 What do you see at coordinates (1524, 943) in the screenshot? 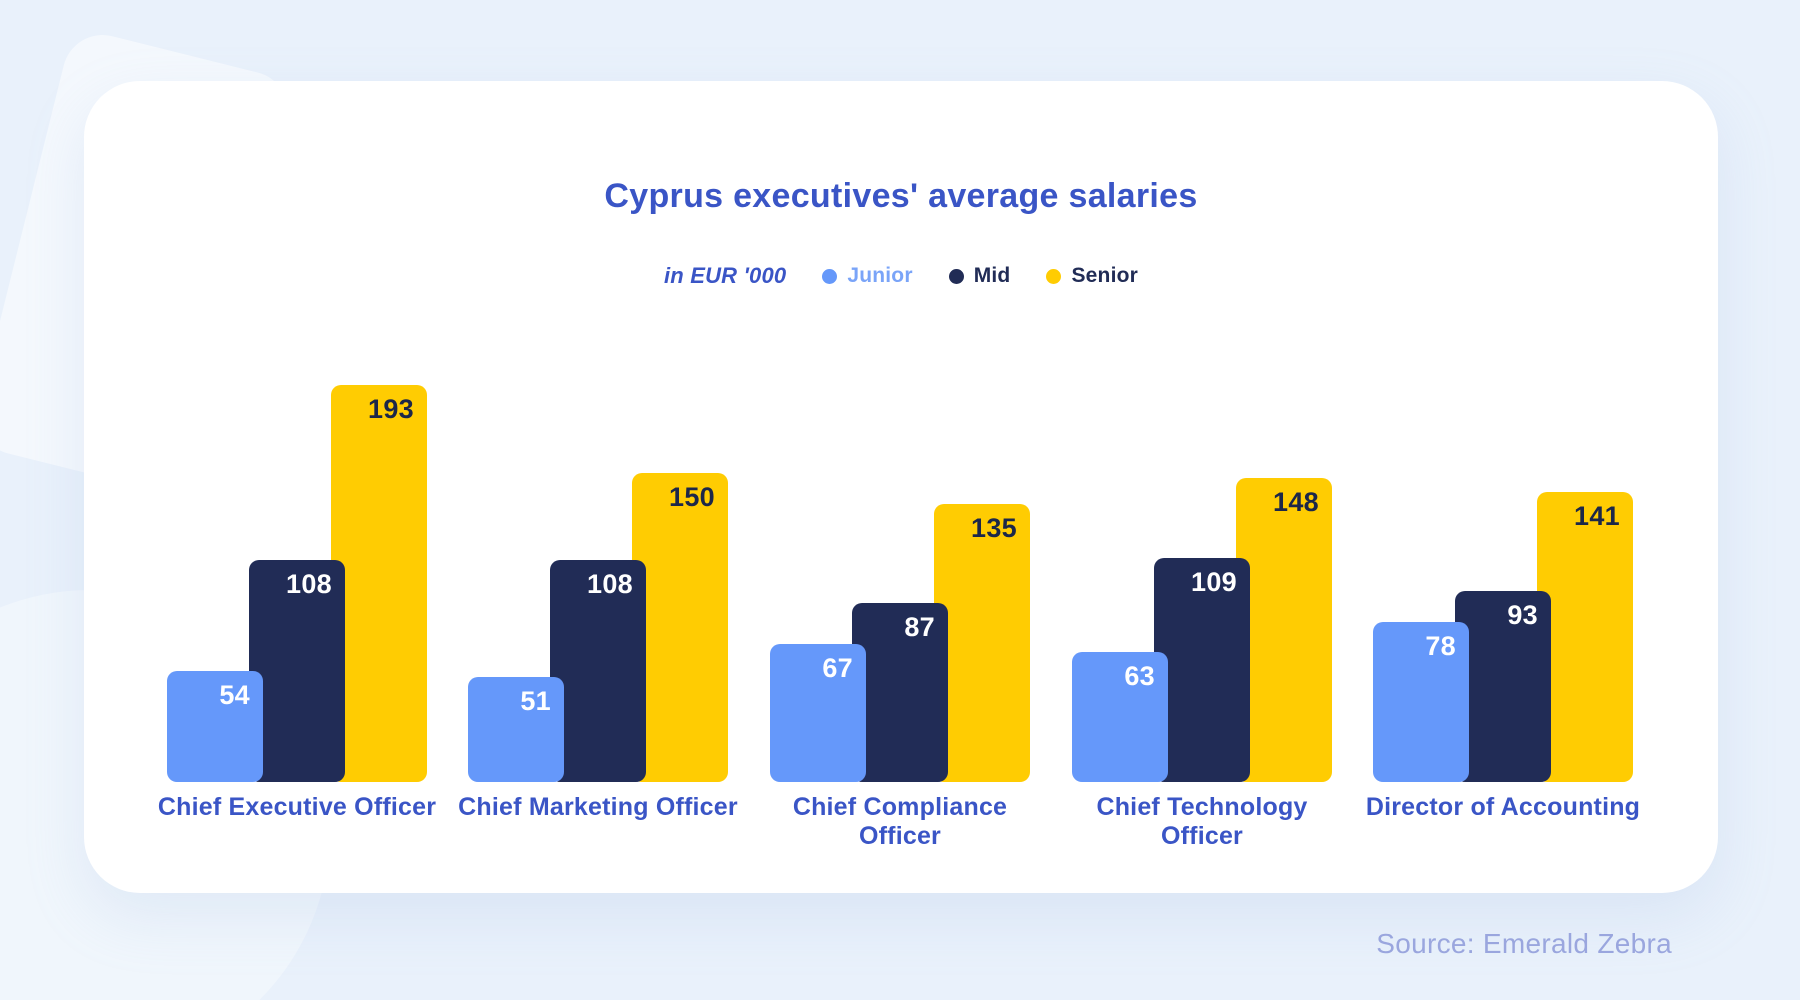
I see `source-attribution: Source: Emerald Zebra` at bounding box center [1524, 943].